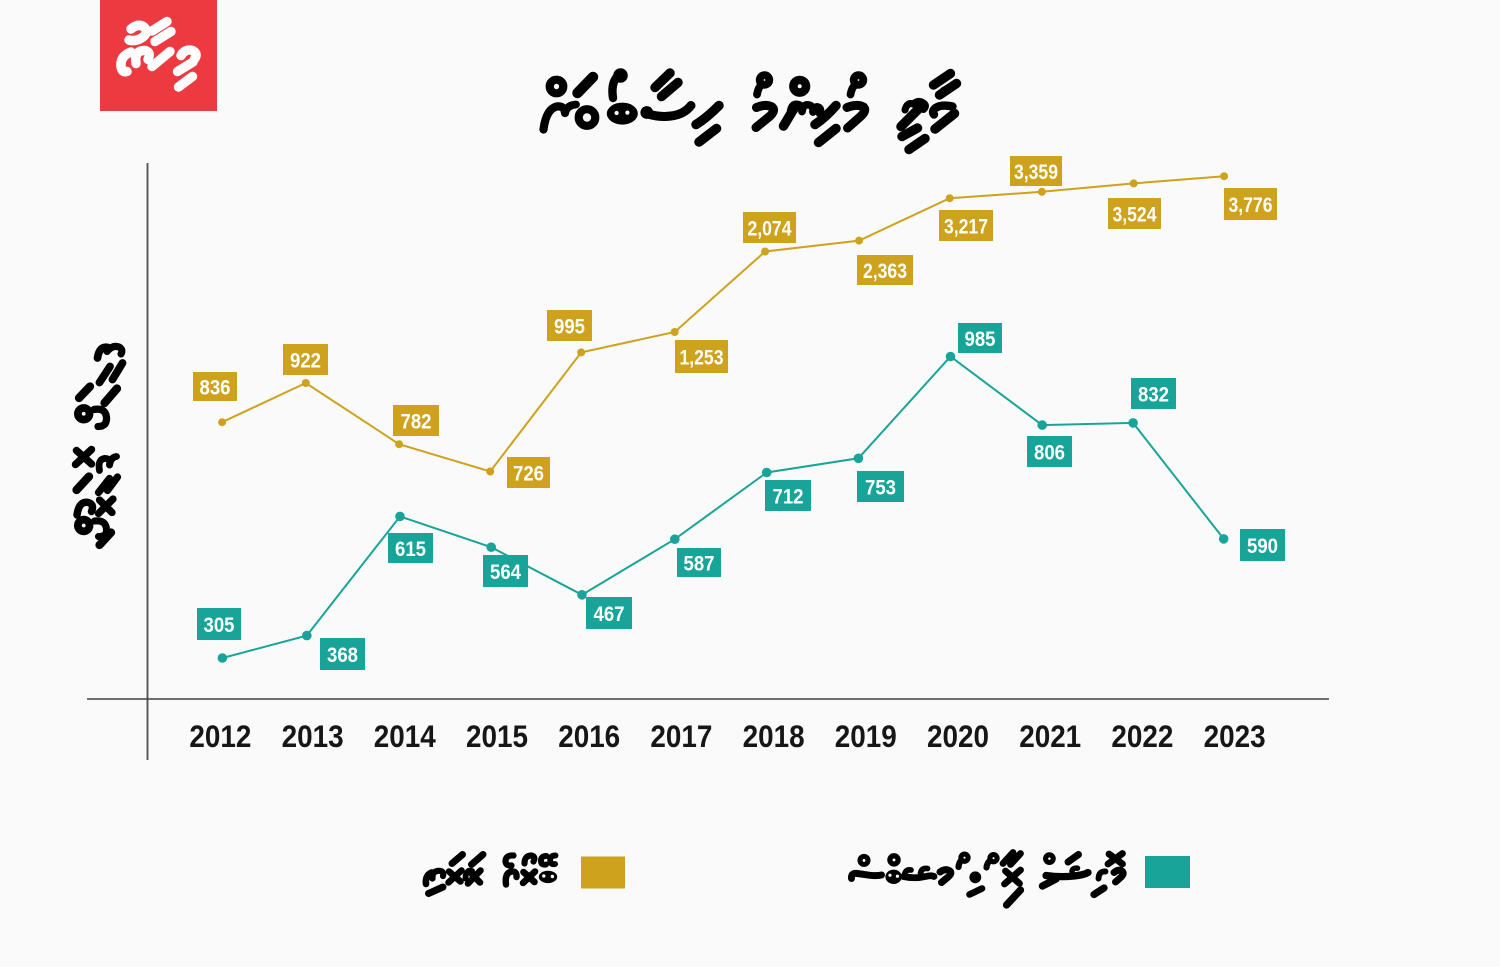 The height and width of the screenshot is (967, 1500). Describe the element at coordinates (770, 229) in the screenshot. I see `svg-text: 2,074` at that location.